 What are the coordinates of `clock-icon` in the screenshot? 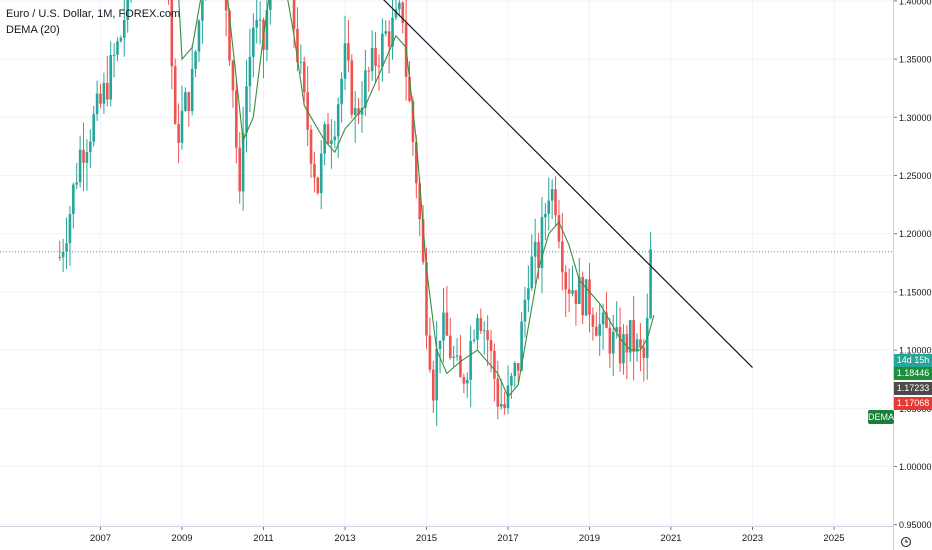 It's located at (906, 542).